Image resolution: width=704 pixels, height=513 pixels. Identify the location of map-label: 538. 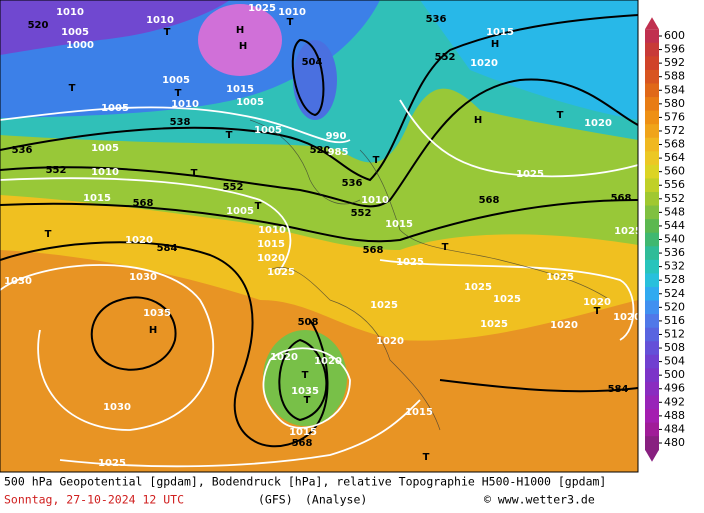
(180, 122).